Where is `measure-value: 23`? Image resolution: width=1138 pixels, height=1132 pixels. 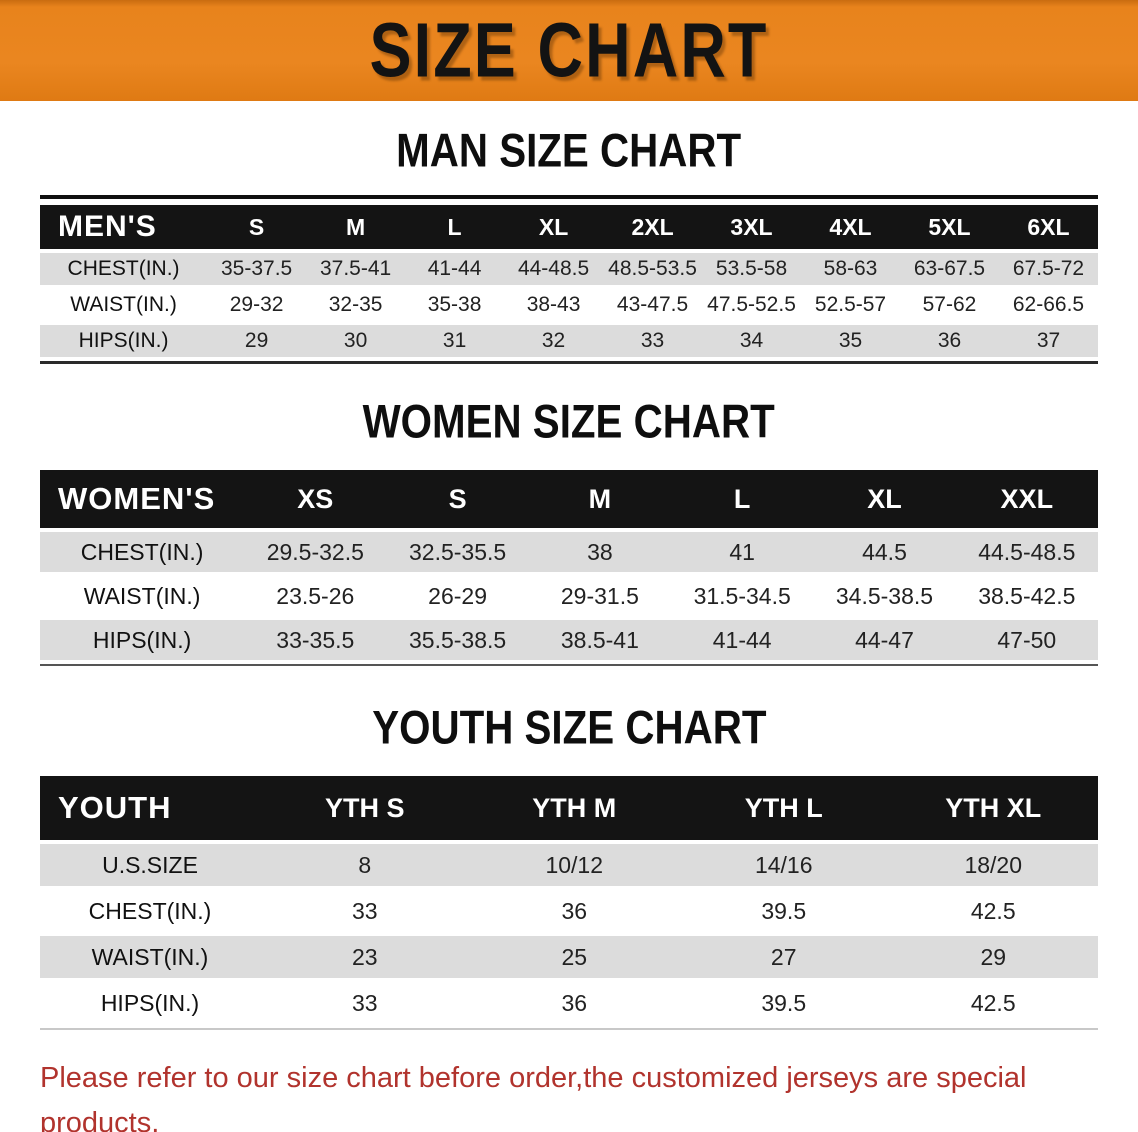
measure-value: 23 is located at coordinates (364, 956).